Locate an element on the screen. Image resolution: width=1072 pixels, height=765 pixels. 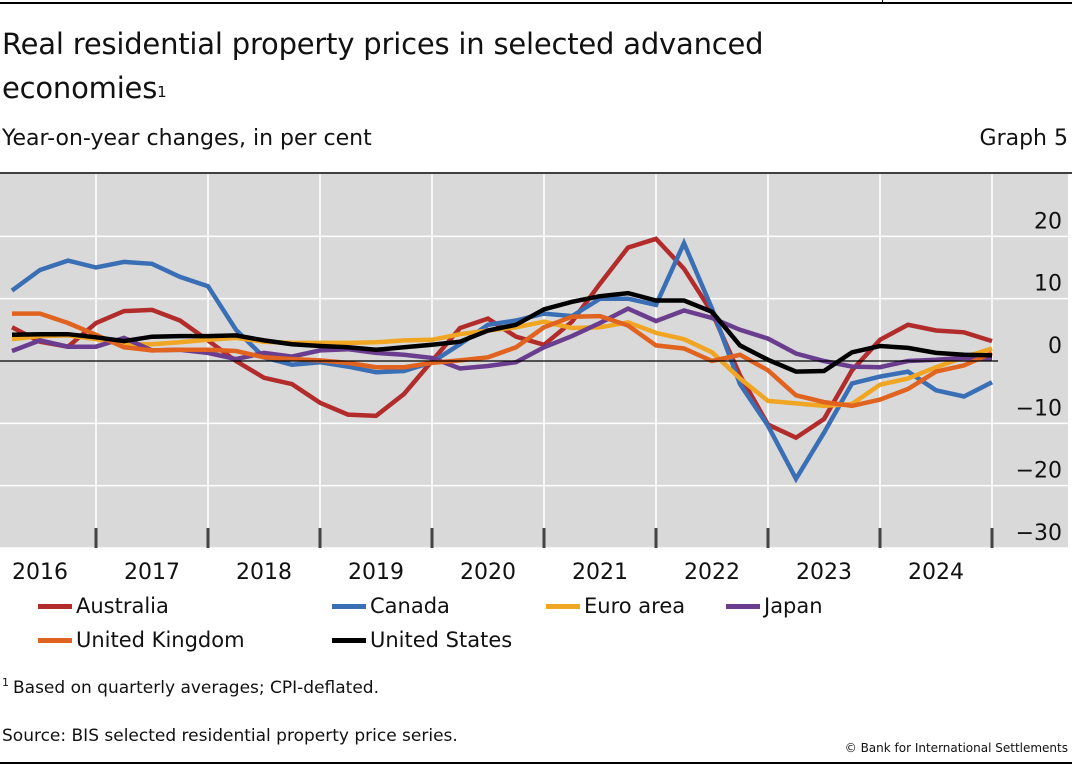
legend-item-united-kingdom: United Kingdom is located at coordinates (141, 640).